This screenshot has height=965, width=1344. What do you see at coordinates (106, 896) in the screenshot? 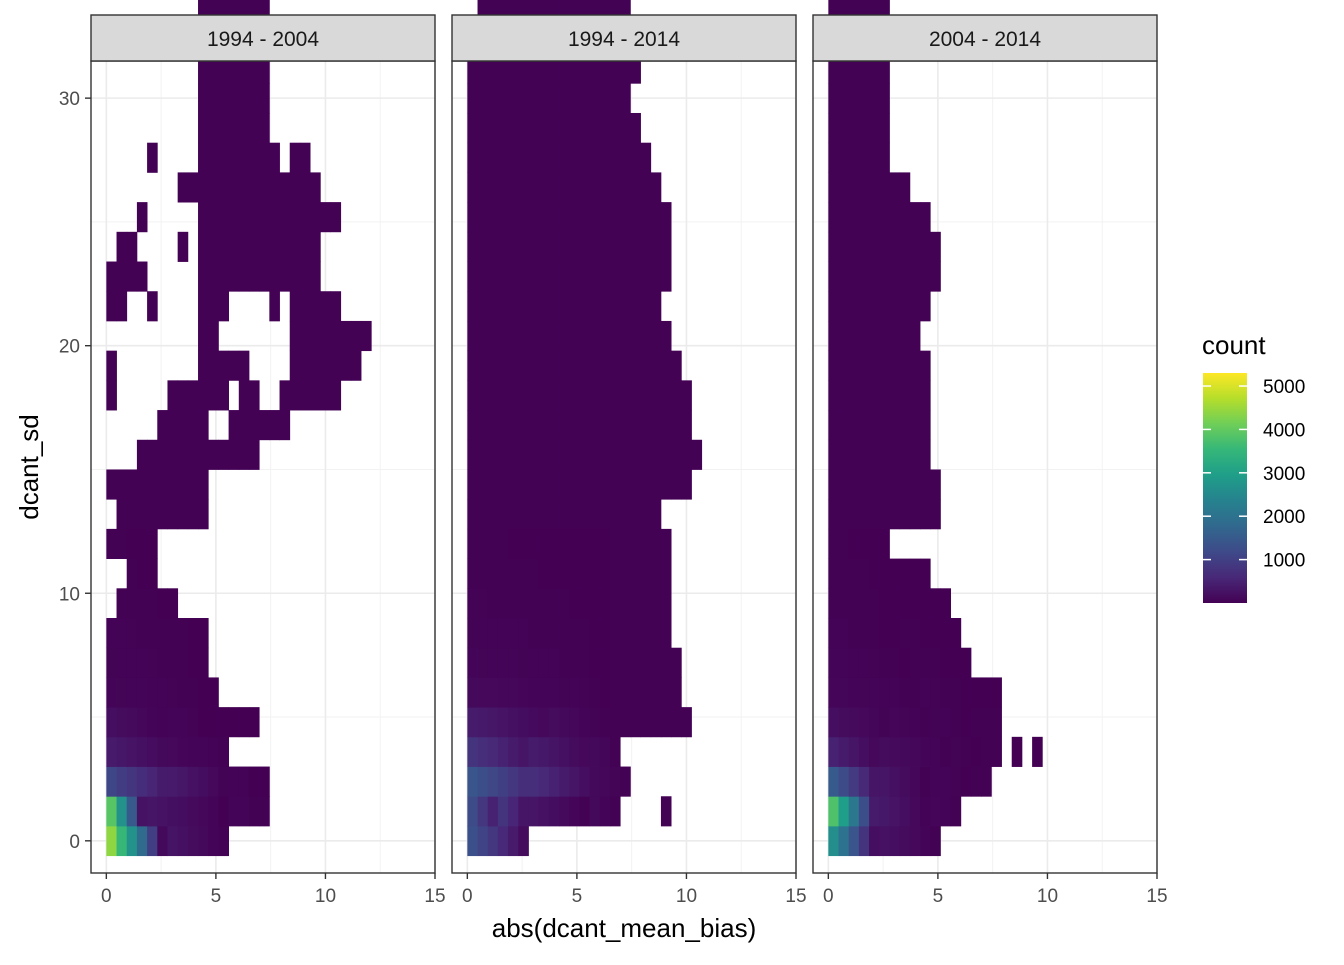
I see `x-tick-label: 0` at bounding box center [106, 896].